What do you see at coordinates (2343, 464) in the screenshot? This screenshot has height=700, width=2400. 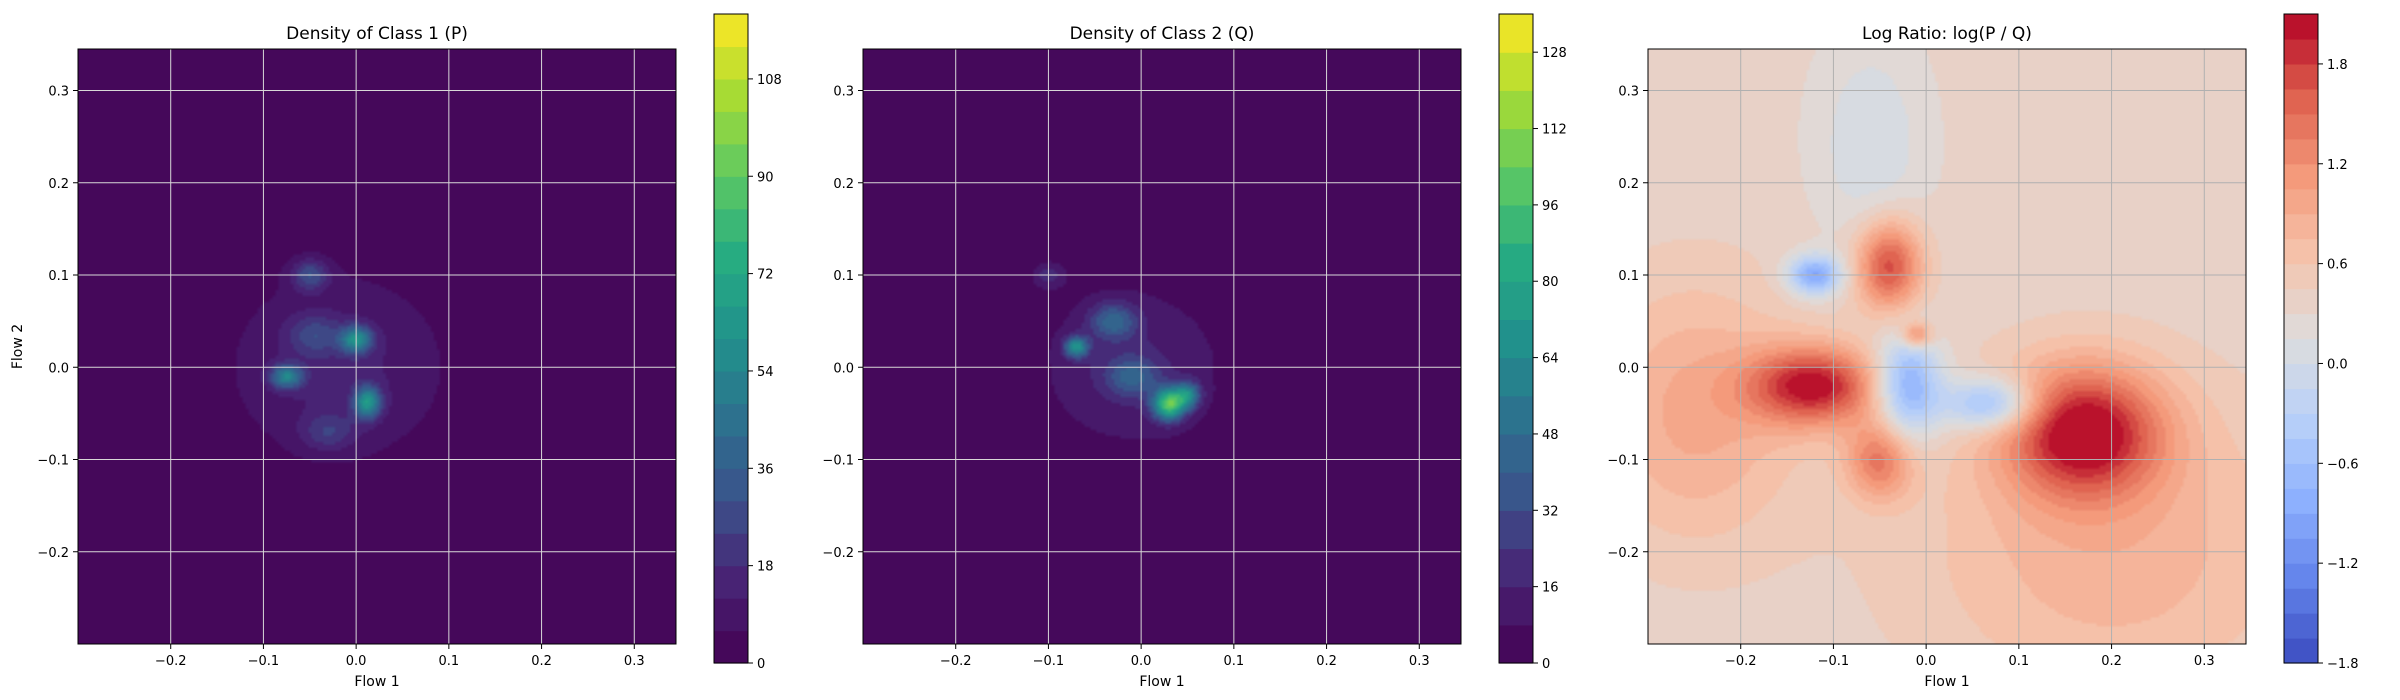 I see `colorbar-tick-label: −0.6` at bounding box center [2343, 464].